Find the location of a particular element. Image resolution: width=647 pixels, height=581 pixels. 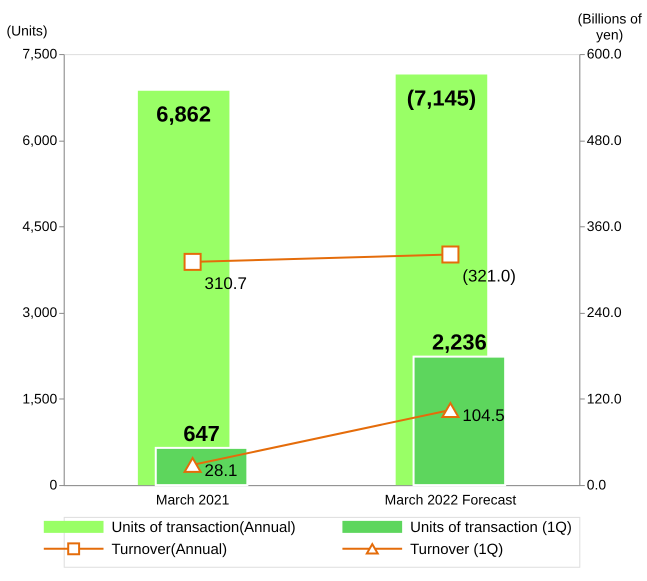

y2-tick-label: 600.0 is located at coordinates (604, 54).